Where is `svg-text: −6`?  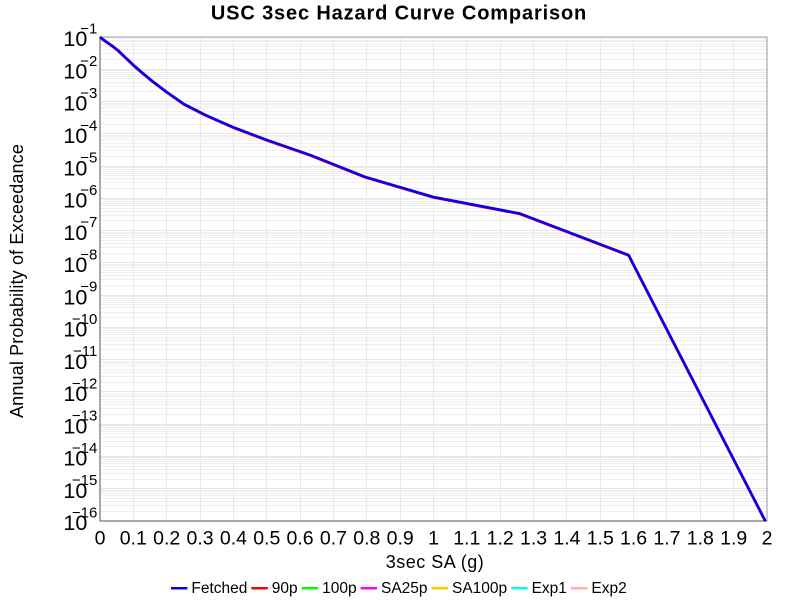
svg-text: −6 is located at coordinates (88, 190).